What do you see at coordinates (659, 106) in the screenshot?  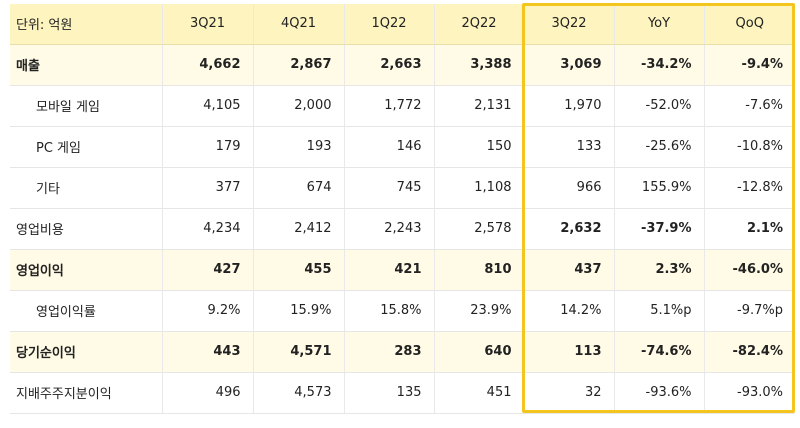 I see `table-cell: -52.0%` at bounding box center [659, 106].